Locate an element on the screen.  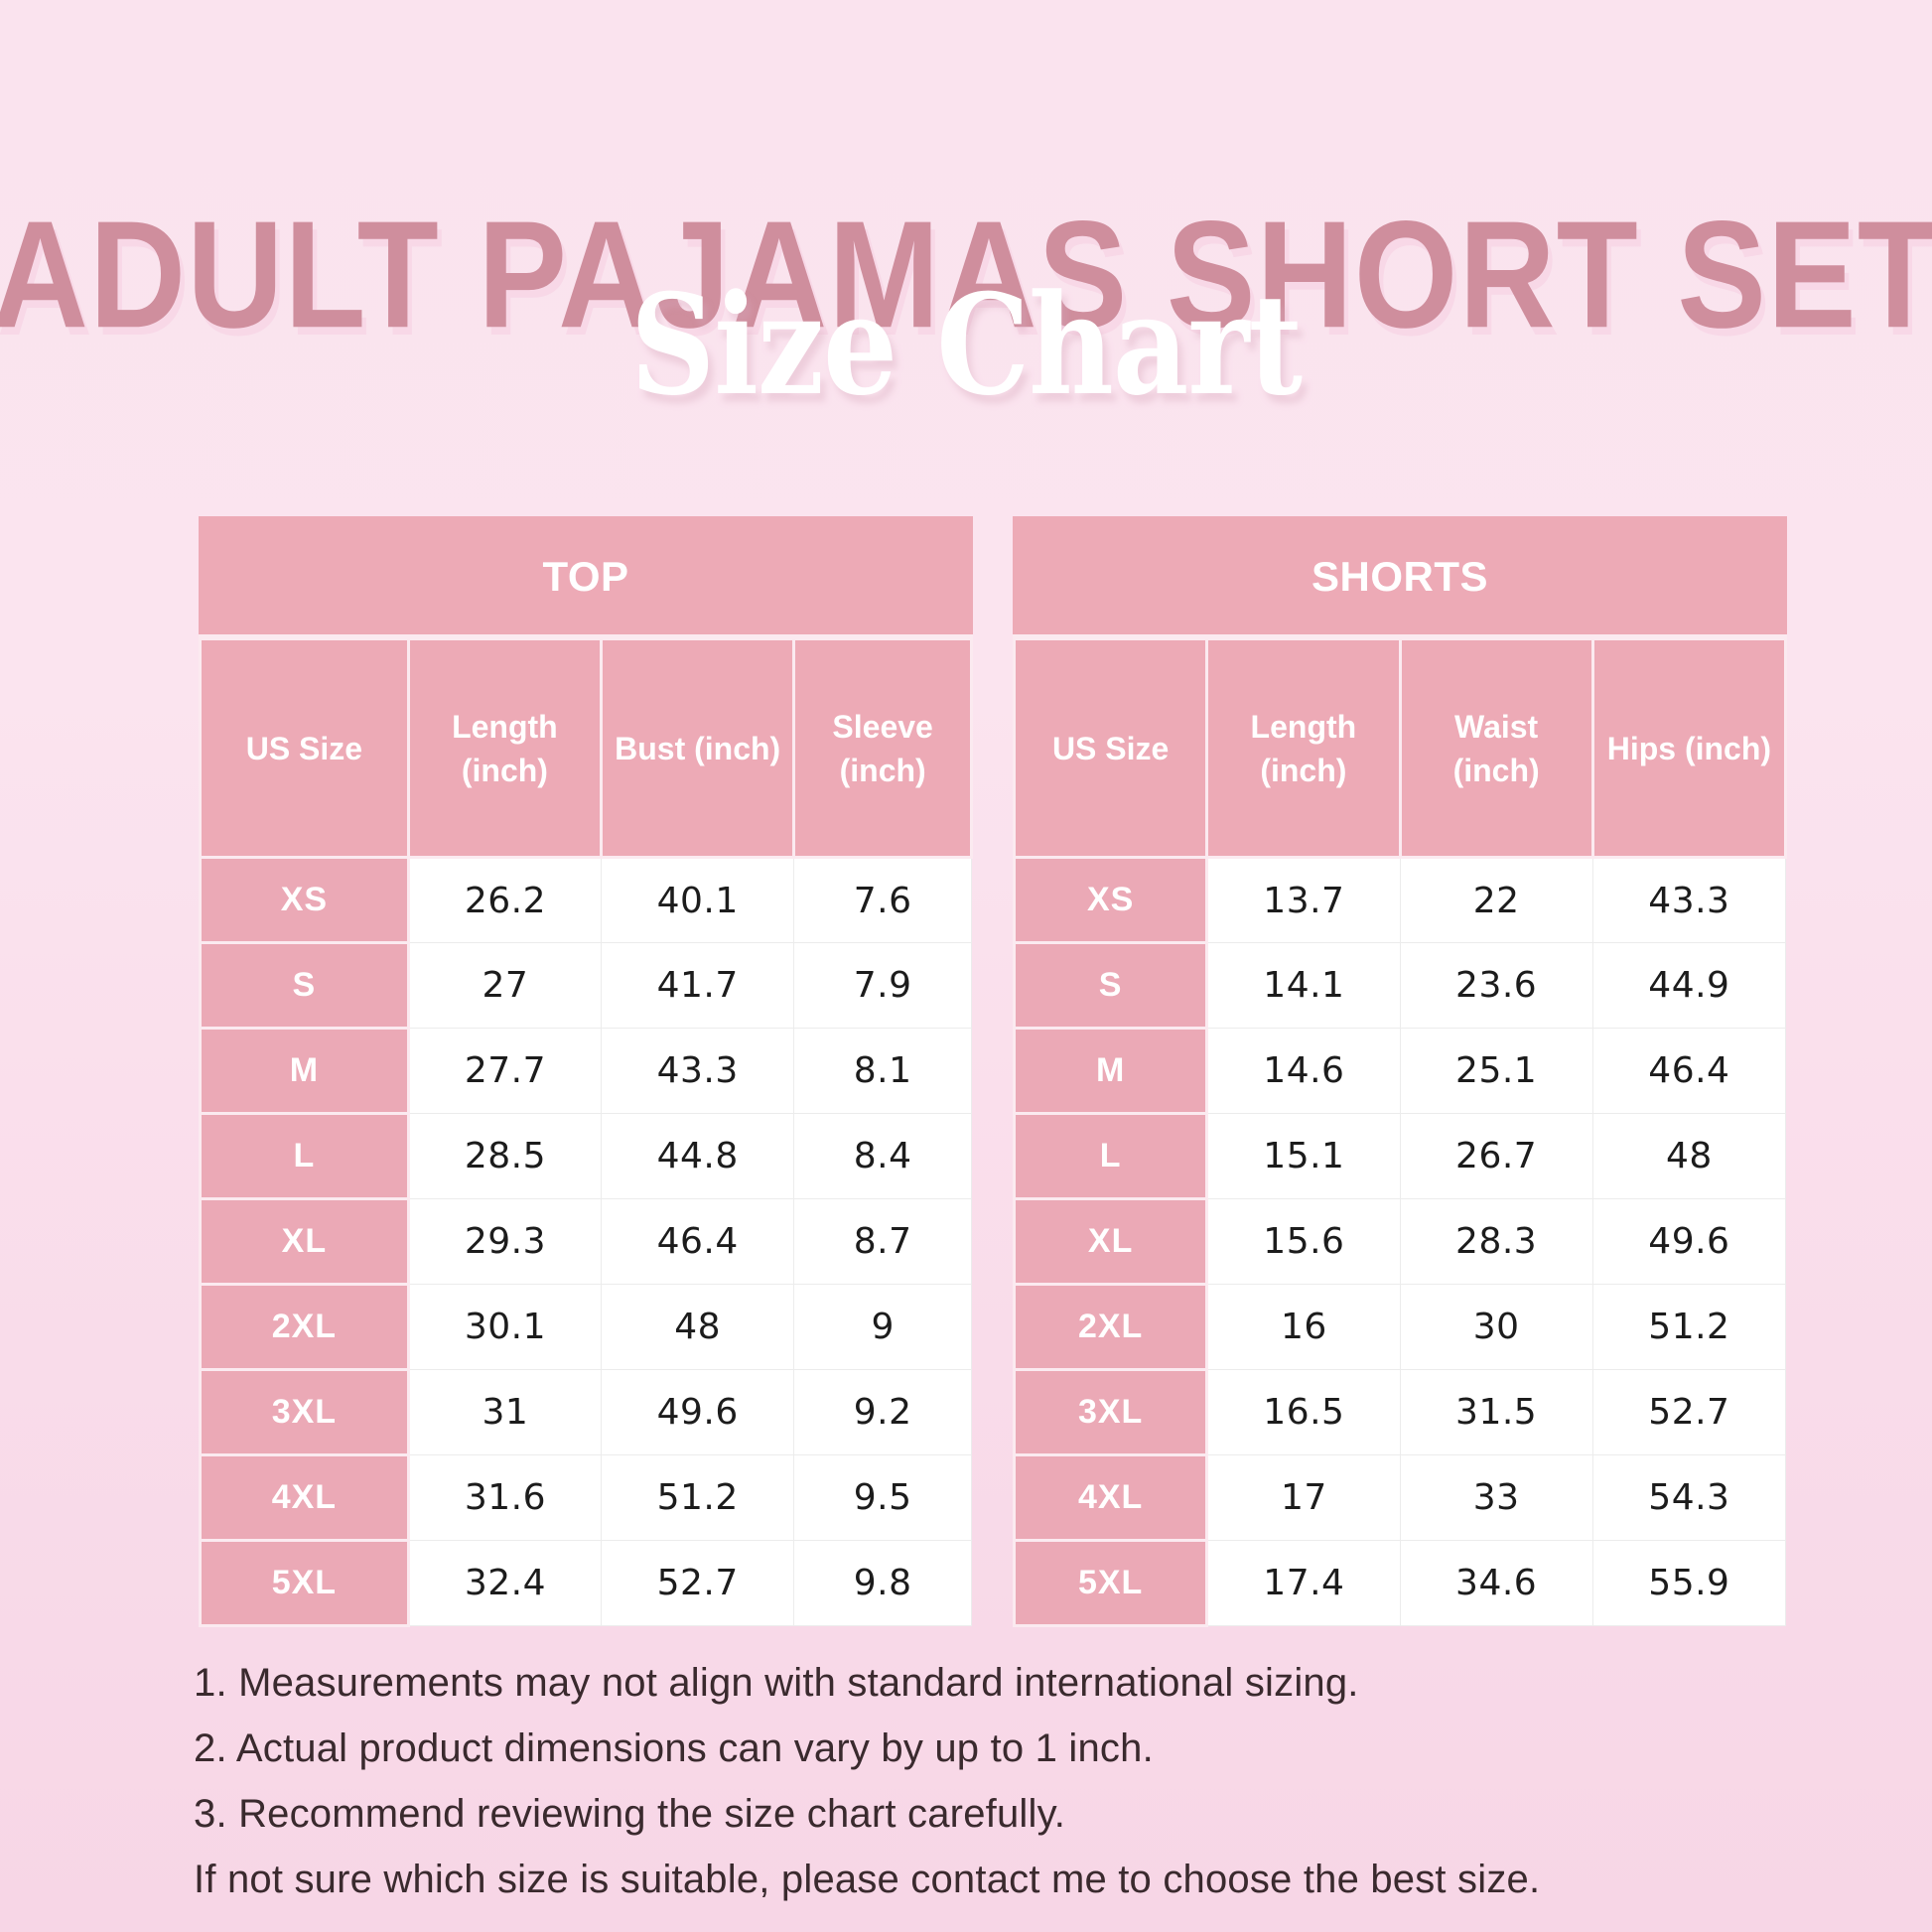
table-row: 5XL 32.4 52.7 9.8 is located at coordinates (585, 1583).